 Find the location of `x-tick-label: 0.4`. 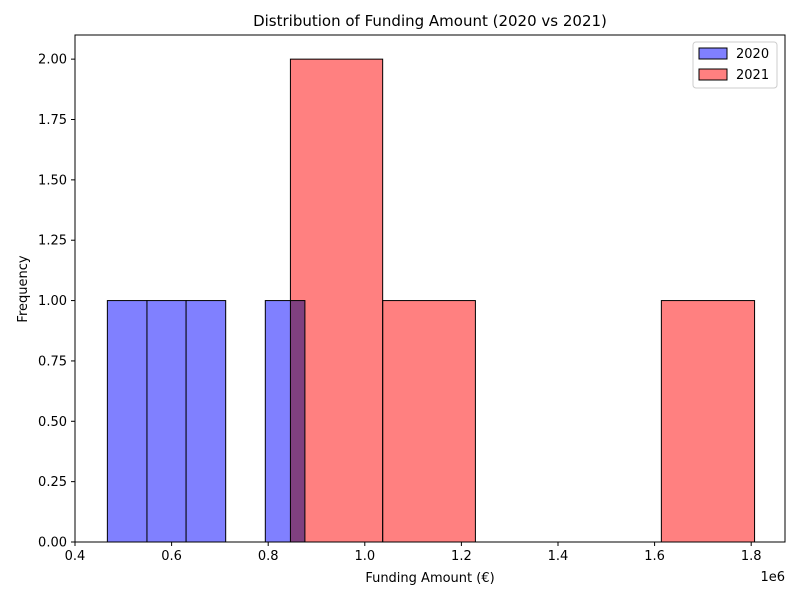

x-tick-label: 0.4 is located at coordinates (75, 556).